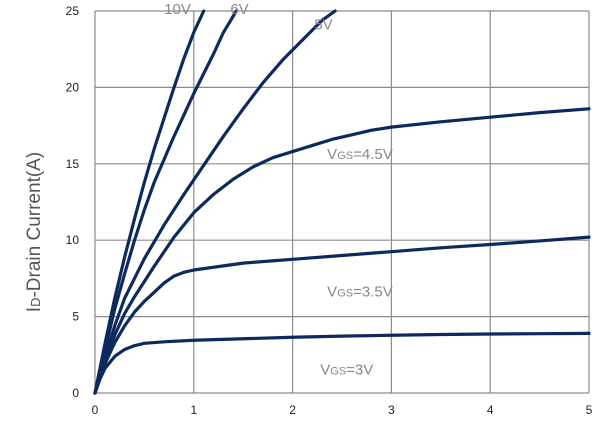  I want to click on curve-label-5v: 5V, so click(323, 24).